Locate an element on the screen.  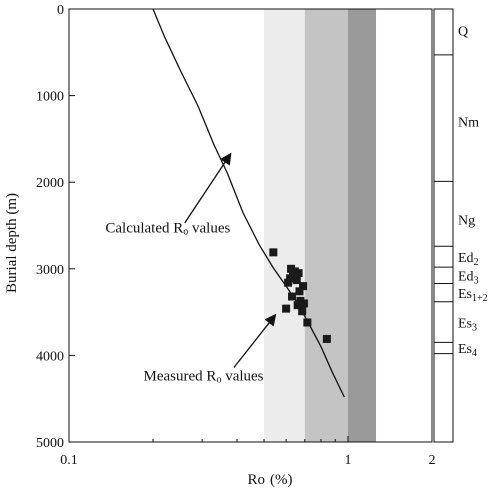
annotation-2: Measured Ro values is located at coordinates (210, 349).